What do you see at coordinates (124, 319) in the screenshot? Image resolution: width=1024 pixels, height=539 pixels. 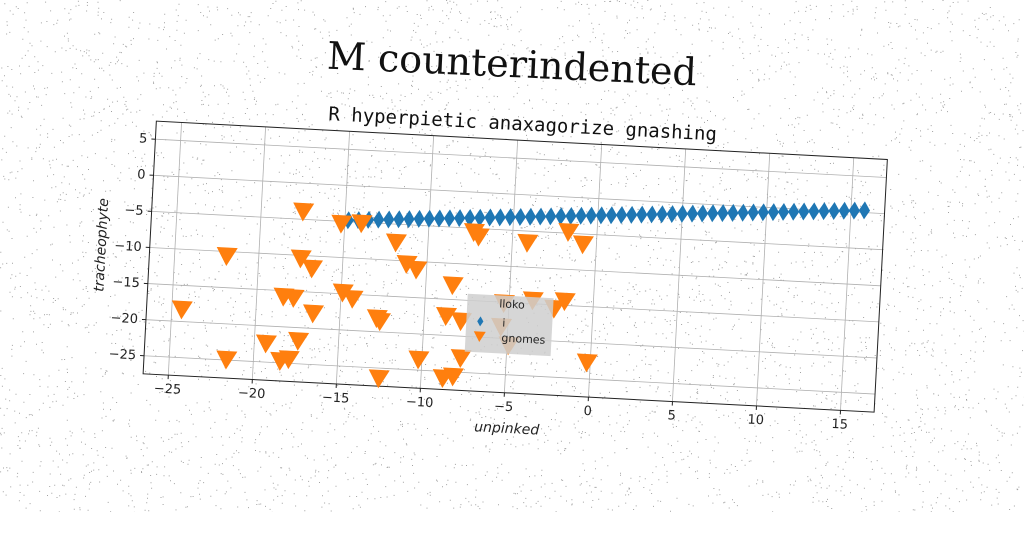 I see `y-tick-label: −20` at bounding box center [124, 319].